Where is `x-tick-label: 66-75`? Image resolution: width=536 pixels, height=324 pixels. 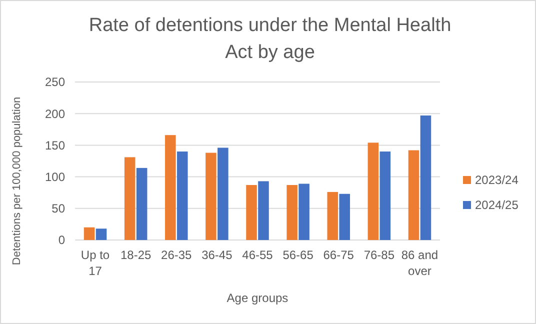
x-tick-label: 66-75 is located at coordinates (338, 255).